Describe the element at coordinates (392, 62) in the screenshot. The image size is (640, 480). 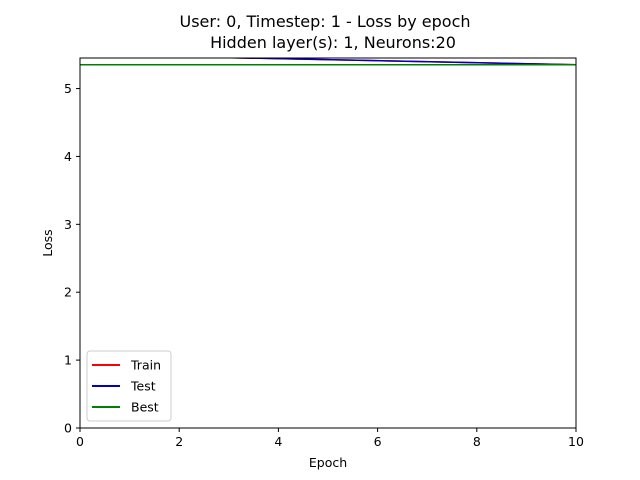
I see `series-line-test` at that location.